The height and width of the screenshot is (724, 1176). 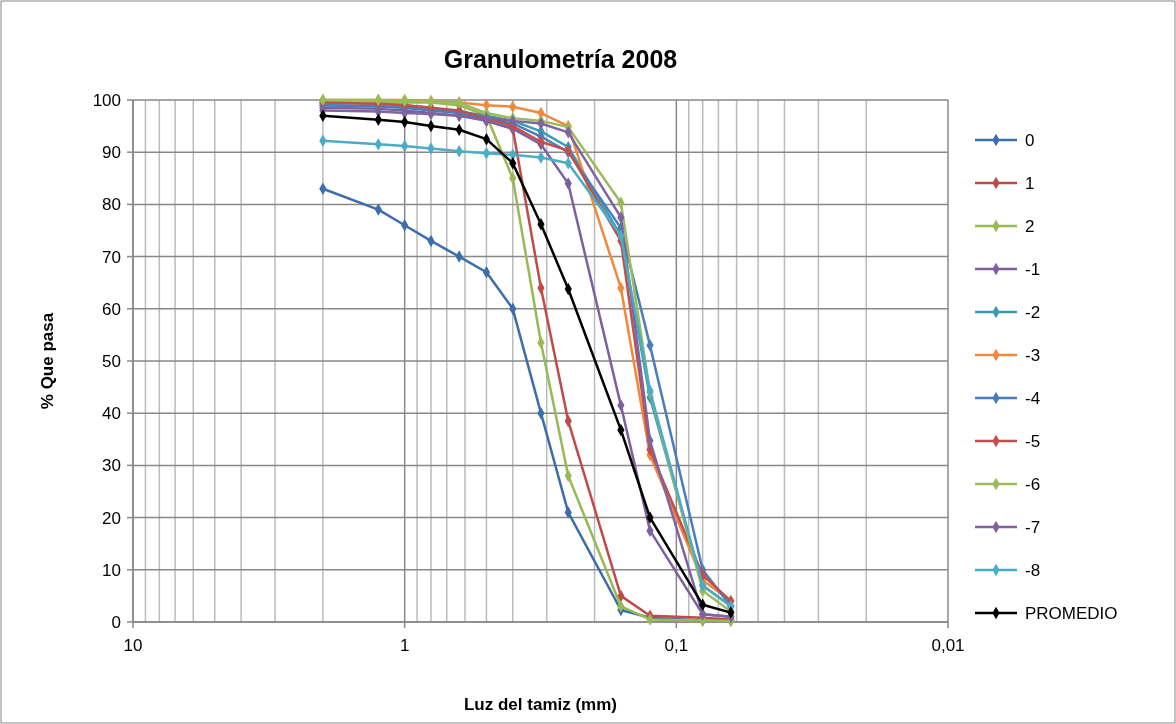 What do you see at coordinates (1030, 140) in the screenshot?
I see `legend-label: 0` at bounding box center [1030, 140].